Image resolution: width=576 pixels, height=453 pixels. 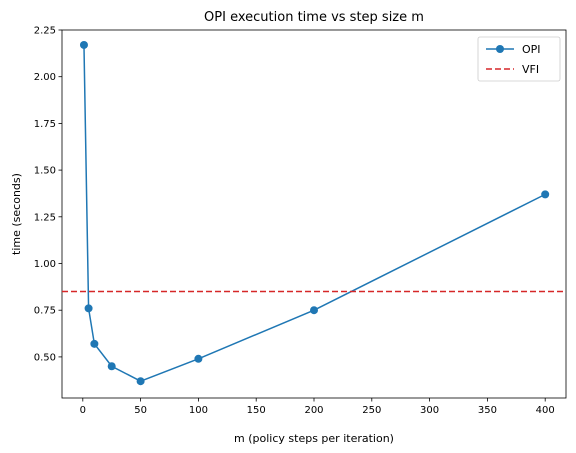 What do you see at coordinates (500, 49) in the screenshot?
I see `legend-opi-marker` at bounding box center [500, 49].